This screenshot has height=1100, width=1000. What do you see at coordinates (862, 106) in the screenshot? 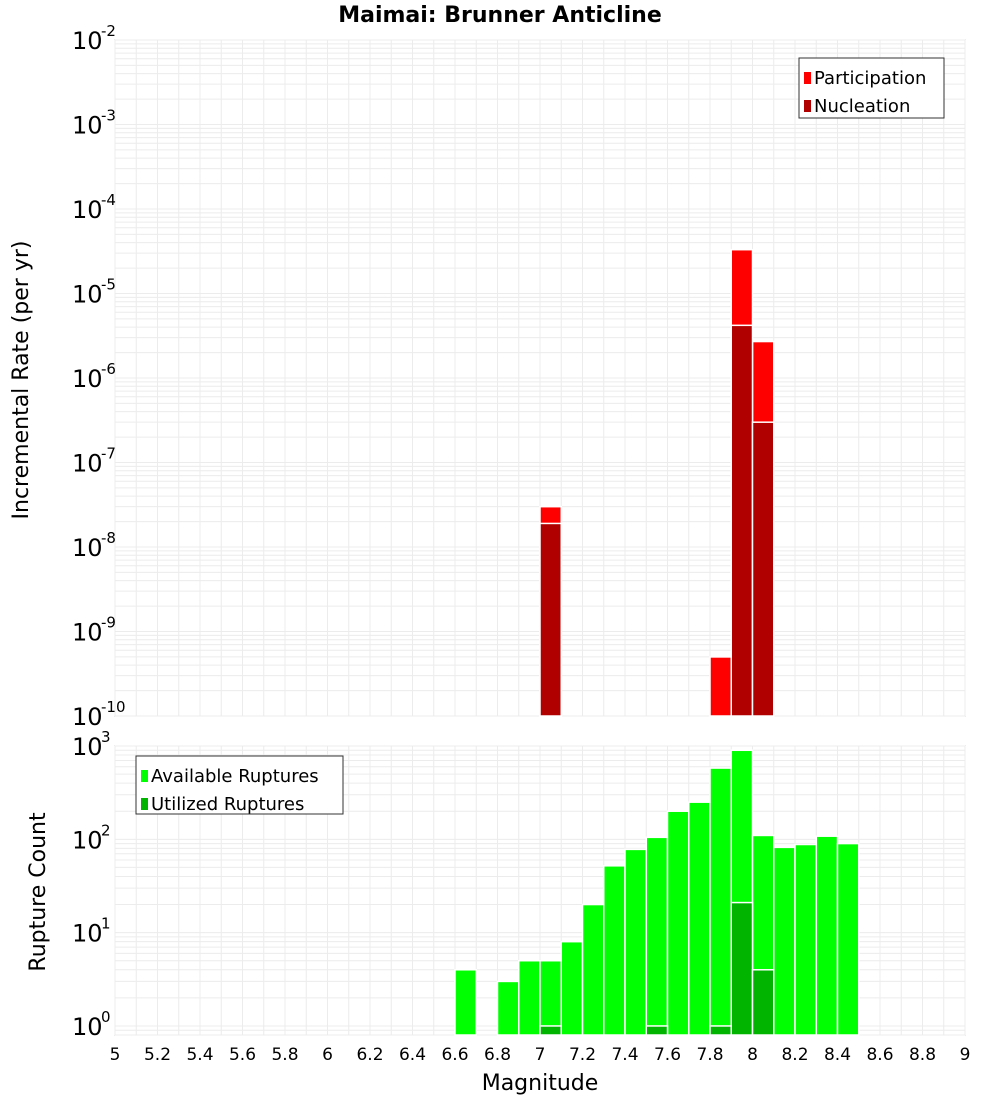
I see `top-legend-label: Nucleation` at bounding box center [862, 106].